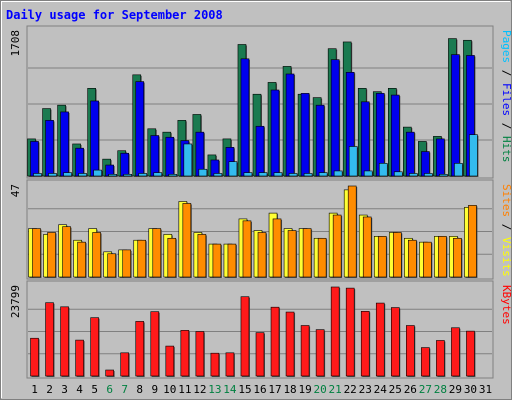 This screenshot has width=512, height=400. I want to click on x-tick-label: 24, so click(381, 389).